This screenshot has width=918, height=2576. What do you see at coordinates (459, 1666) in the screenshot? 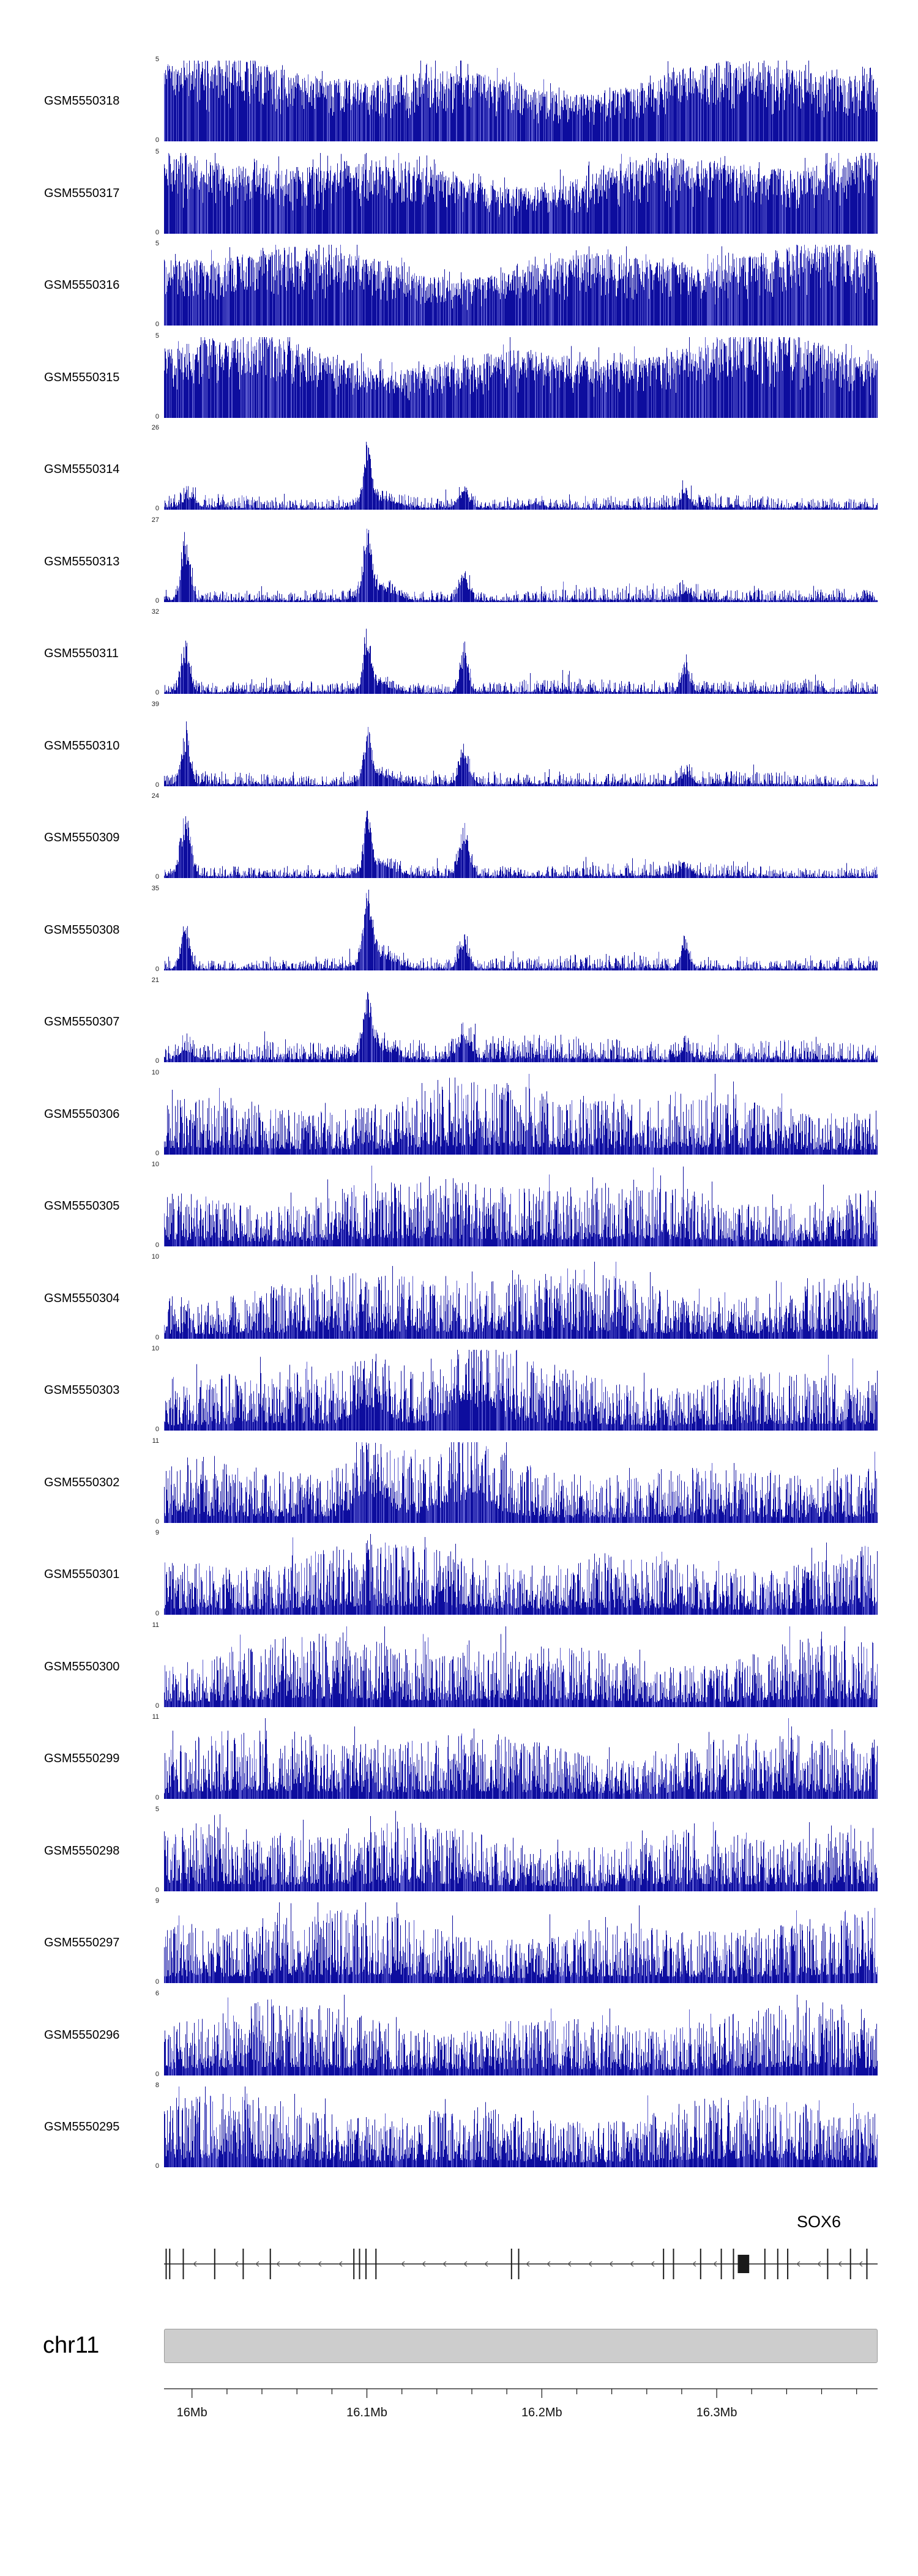
I see `signal-track: 11 0 GSM5550300` at bounding box center [459, 1666].